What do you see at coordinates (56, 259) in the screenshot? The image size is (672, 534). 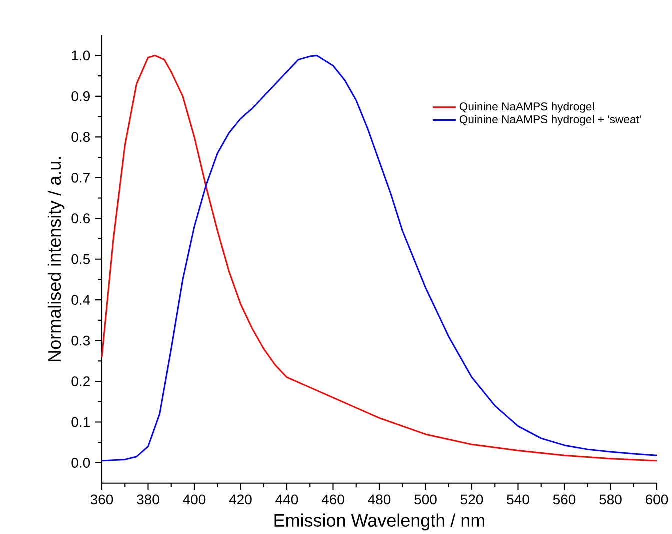 I see `y-axis-title: Normalised intensity / a.u.` at bounding box center [56, 259].